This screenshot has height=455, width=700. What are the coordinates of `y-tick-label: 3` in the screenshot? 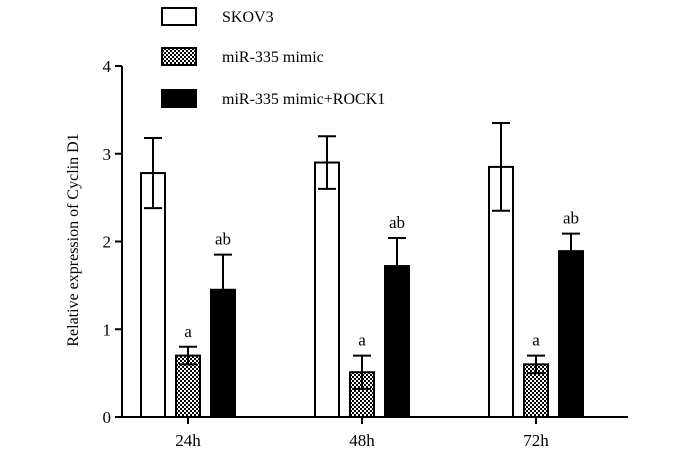 It's located at (107, 154).